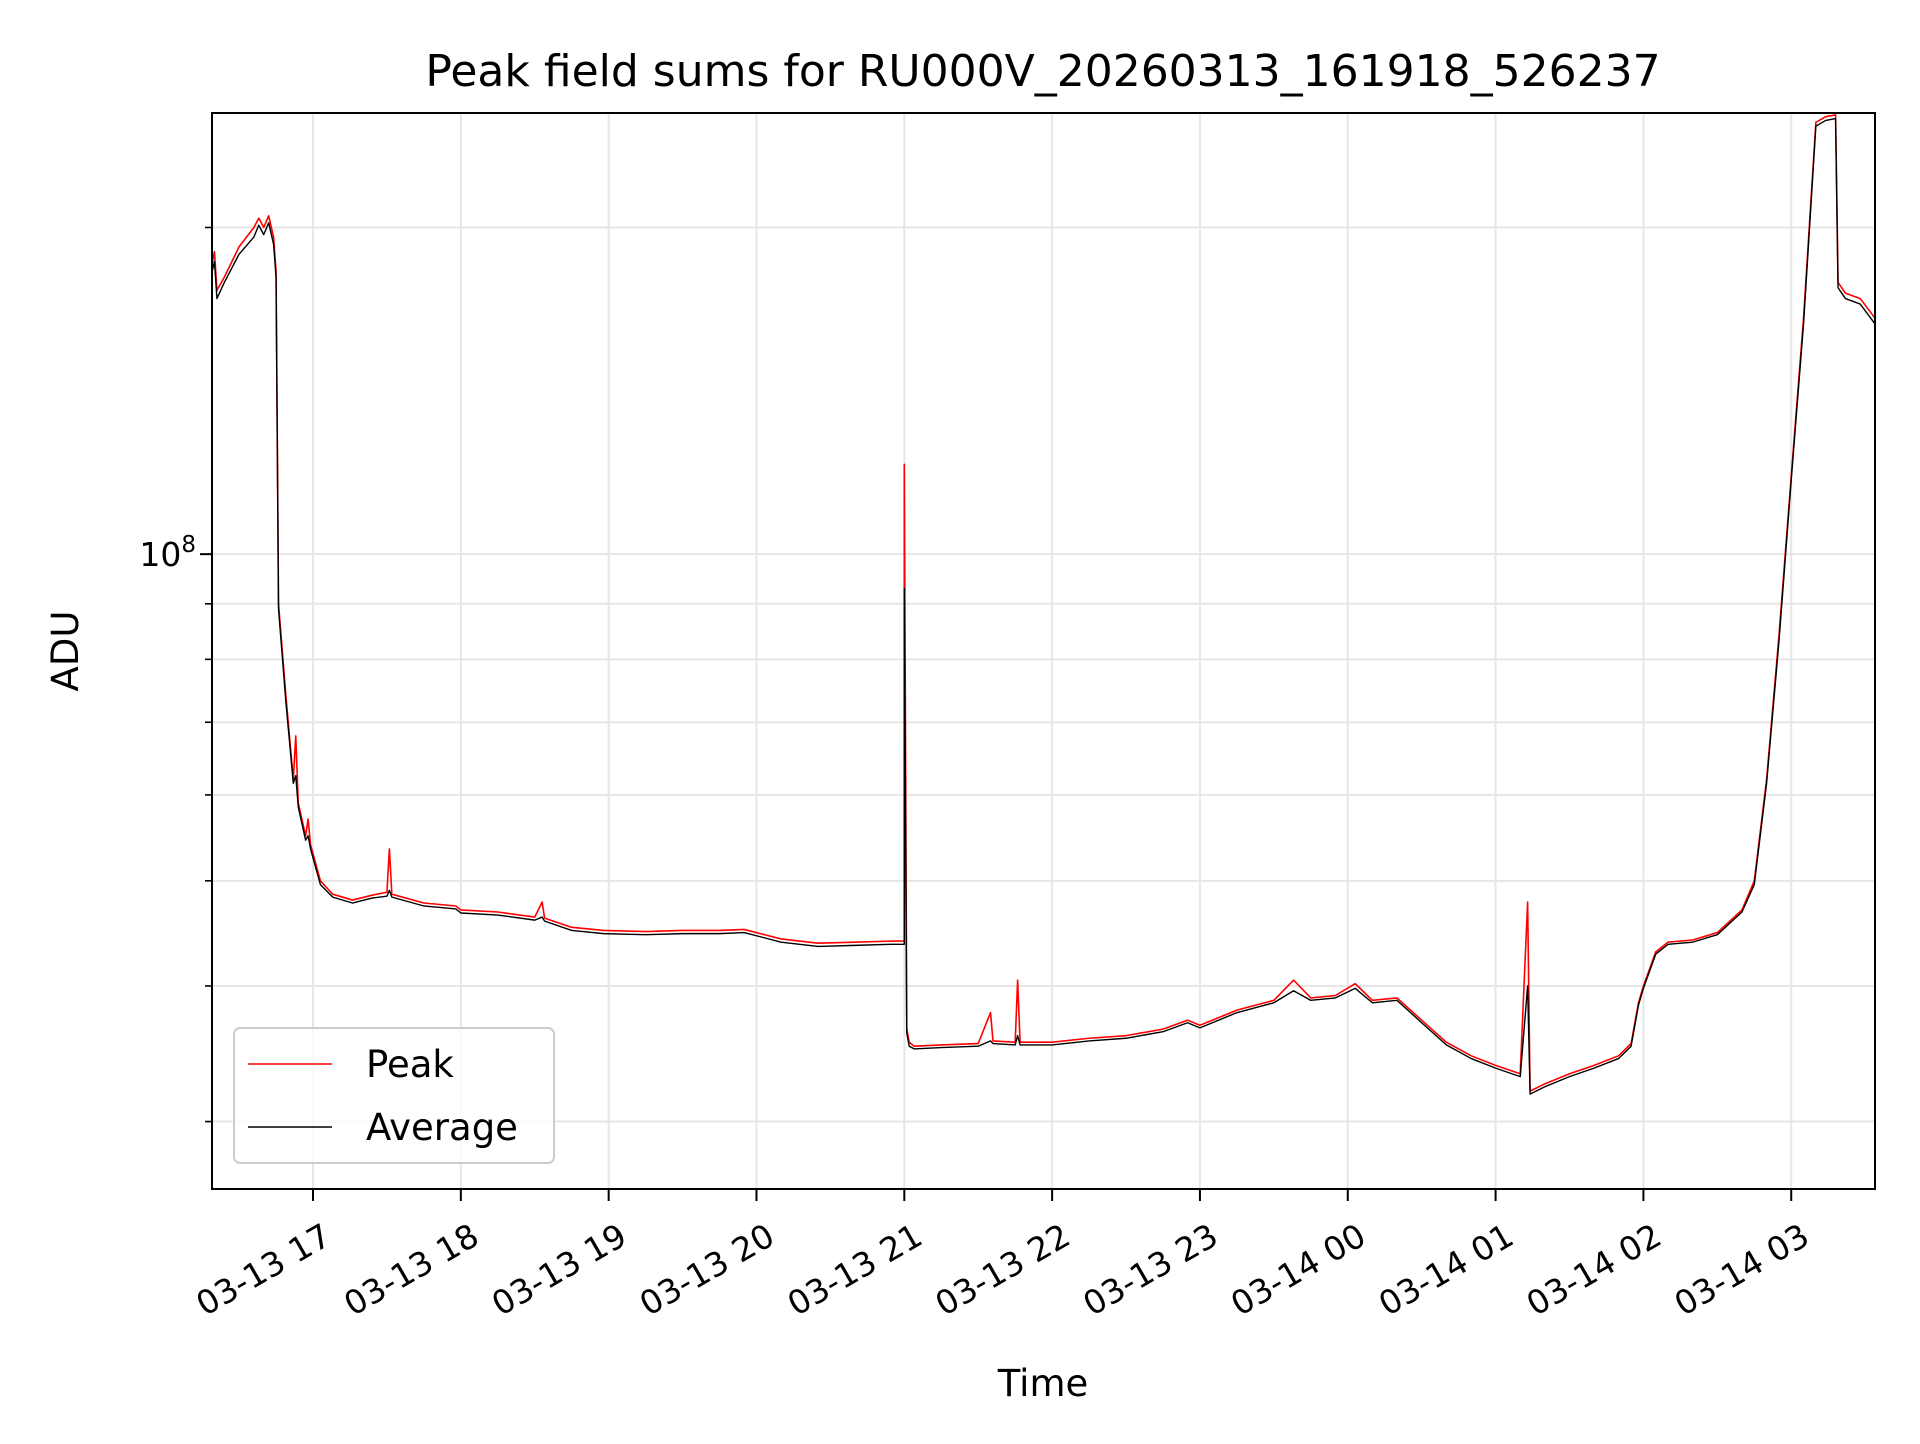  Describe the element at coordinates (442, 1127) in the screenshot. I see `legend-label-average: Average` at that location.